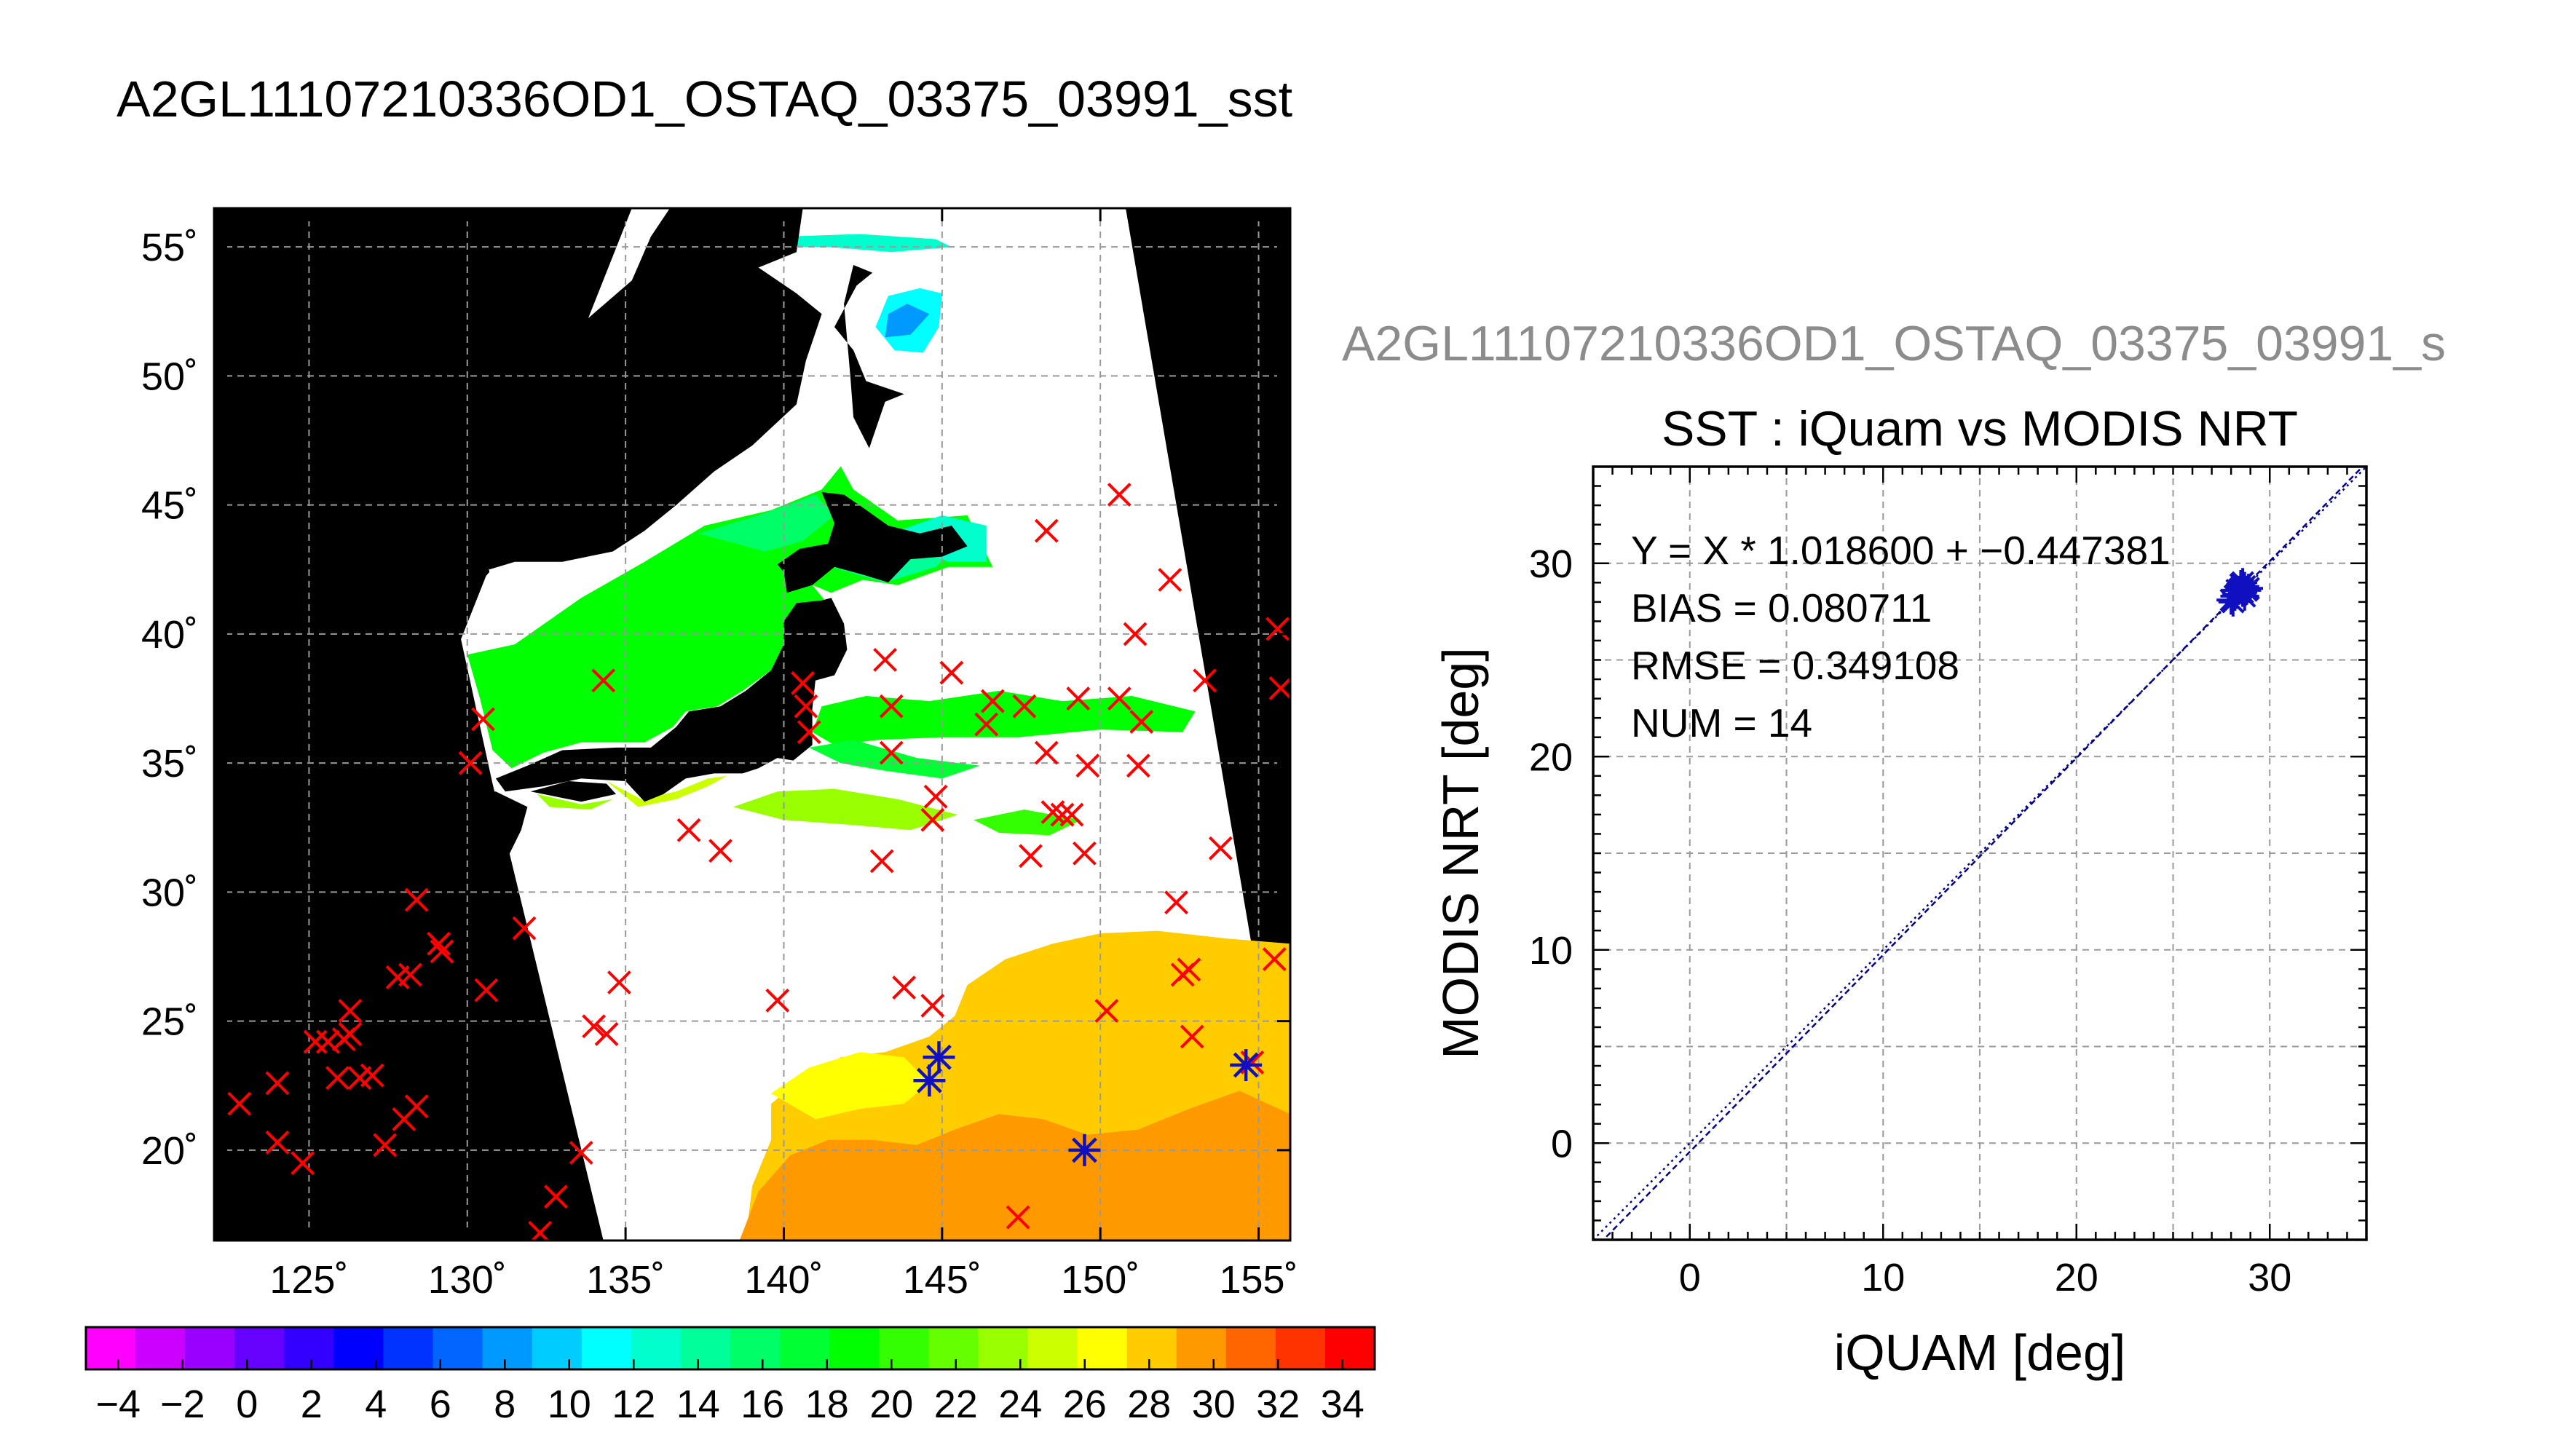 The image size is (2555, 1456). I want to click on colorbar-ticks, so click(730, 1364).